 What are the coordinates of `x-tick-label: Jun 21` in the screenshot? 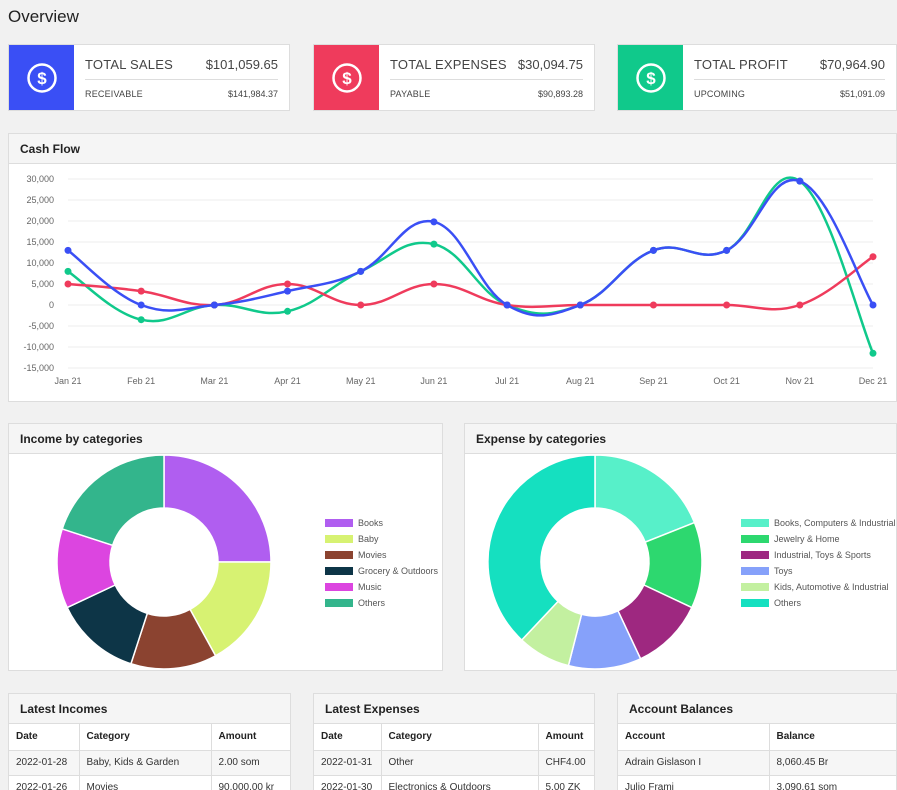 It's located at (433, 381).